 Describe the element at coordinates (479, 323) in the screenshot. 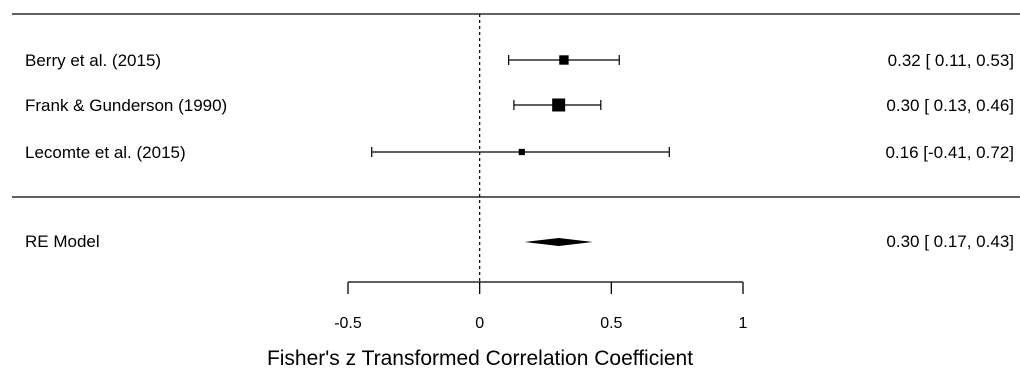

I see `x-tick-label: 0` at that location.